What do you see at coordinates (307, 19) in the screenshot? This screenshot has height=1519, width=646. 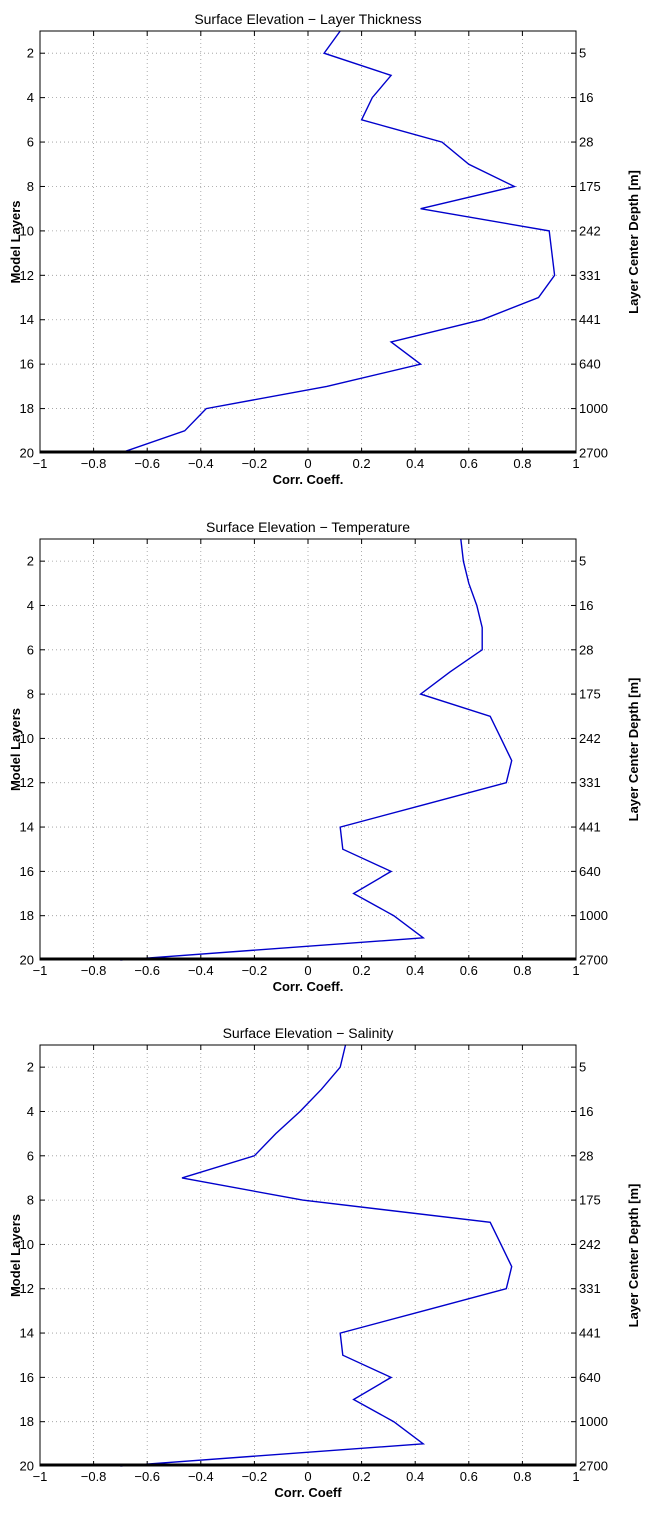 I see `chart-title: Surface Elevation − Layer Thickness` at bounding box center [307, 19].